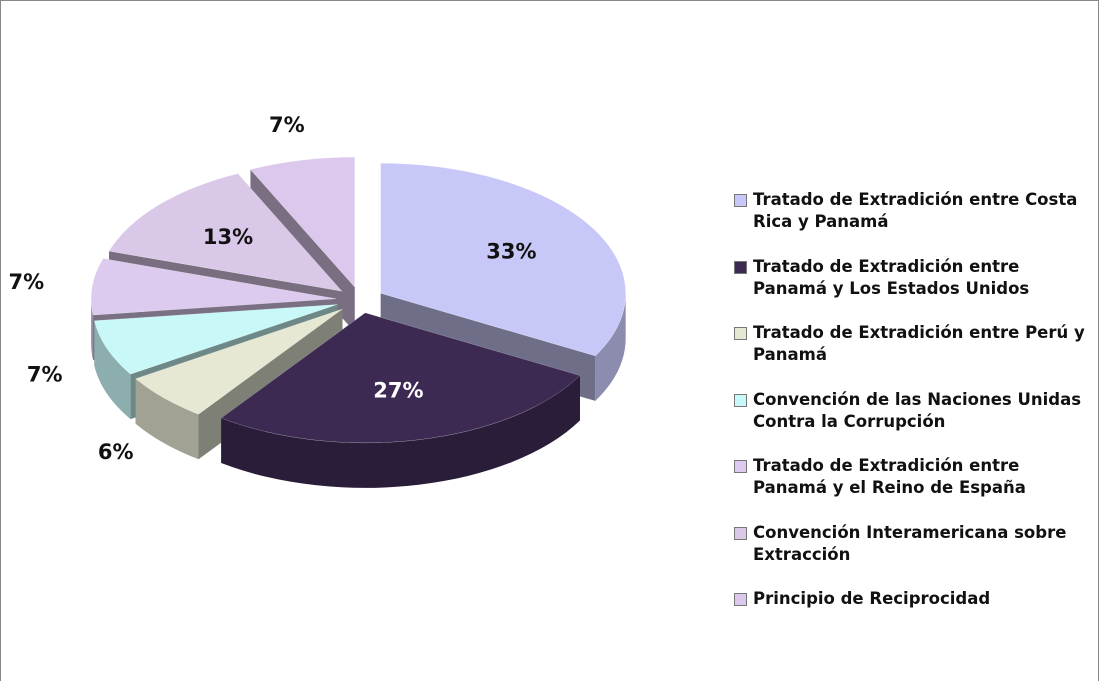 This screenshot has height=681, width=1100. I want to click on data-label: 33%, so click(511, 251).